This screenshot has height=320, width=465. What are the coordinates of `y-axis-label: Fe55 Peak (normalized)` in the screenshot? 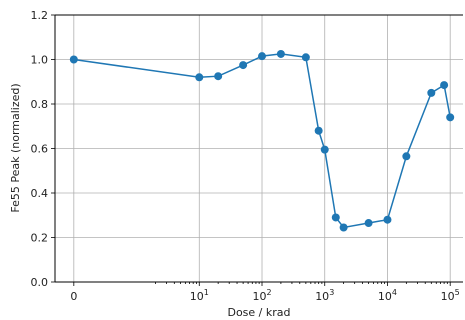 It's located at (15, 147).